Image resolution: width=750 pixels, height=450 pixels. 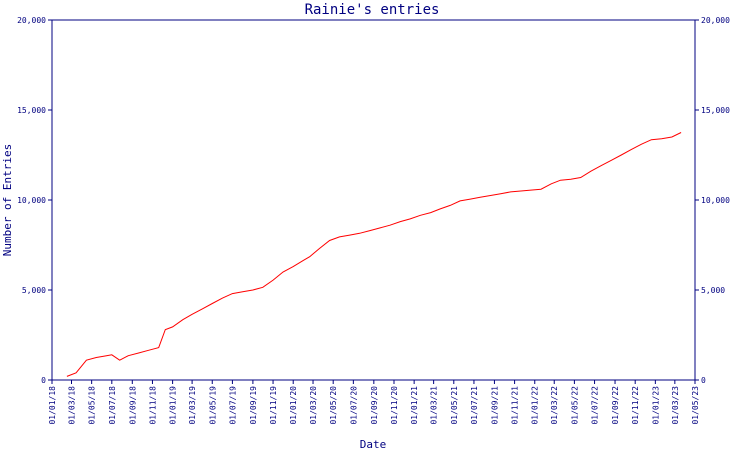 I want to click on x-tick-label: 01/01/22, so click(x=535, y=405).